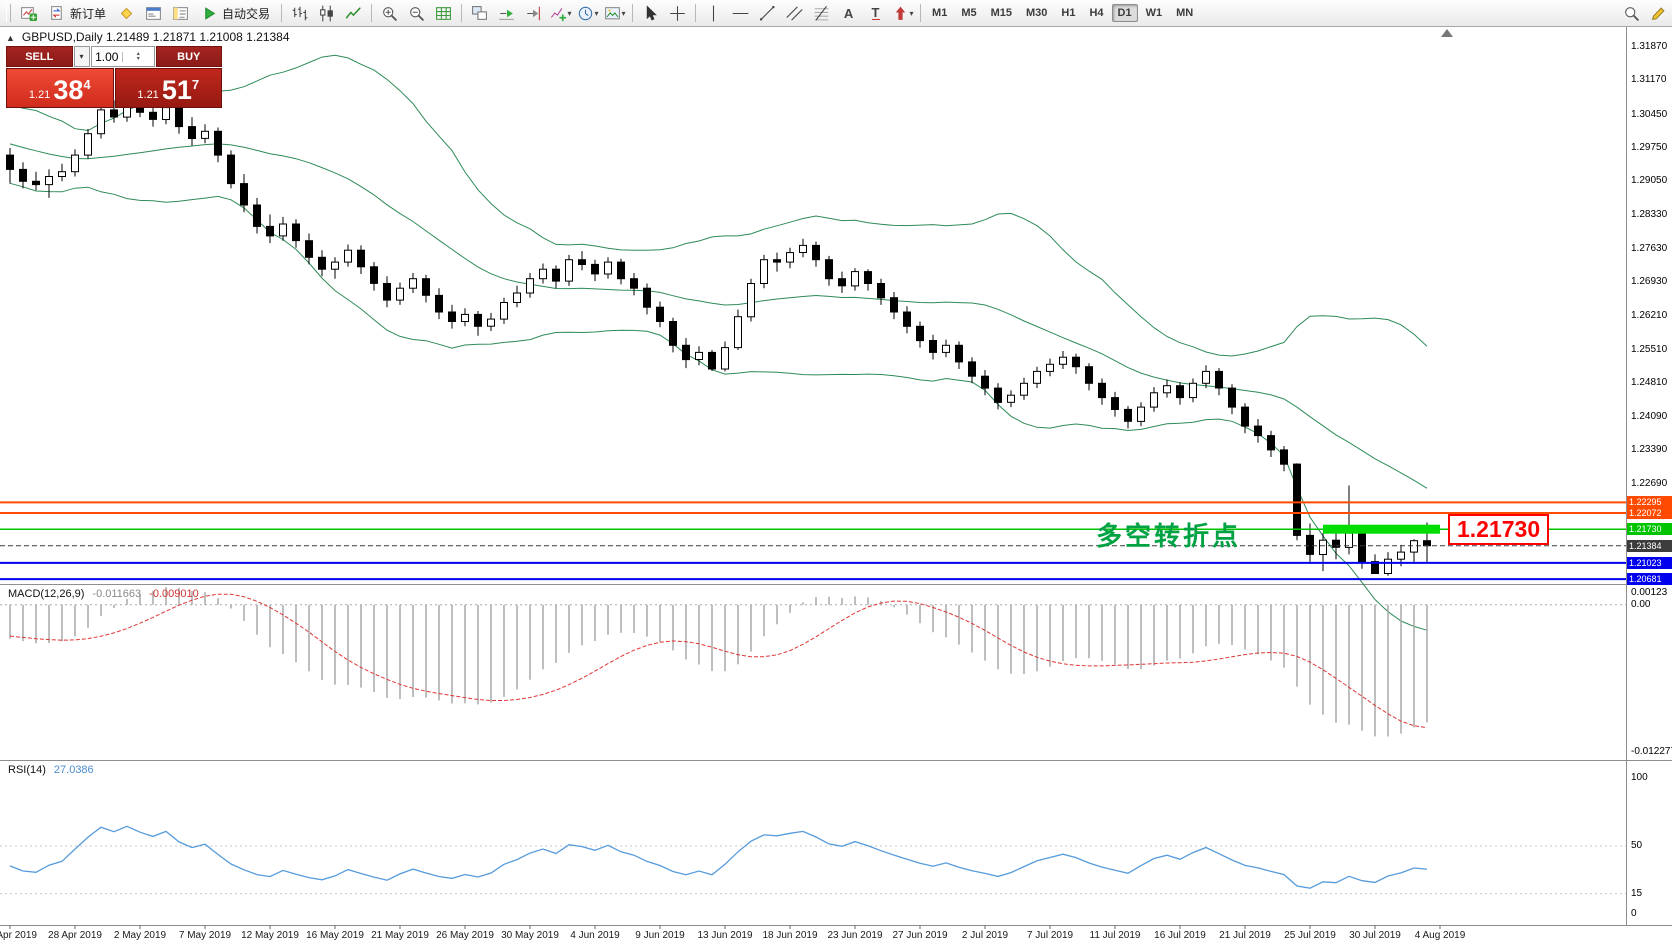  I want to click on macd-axis-label: 0.00123, so click(1649, 592).